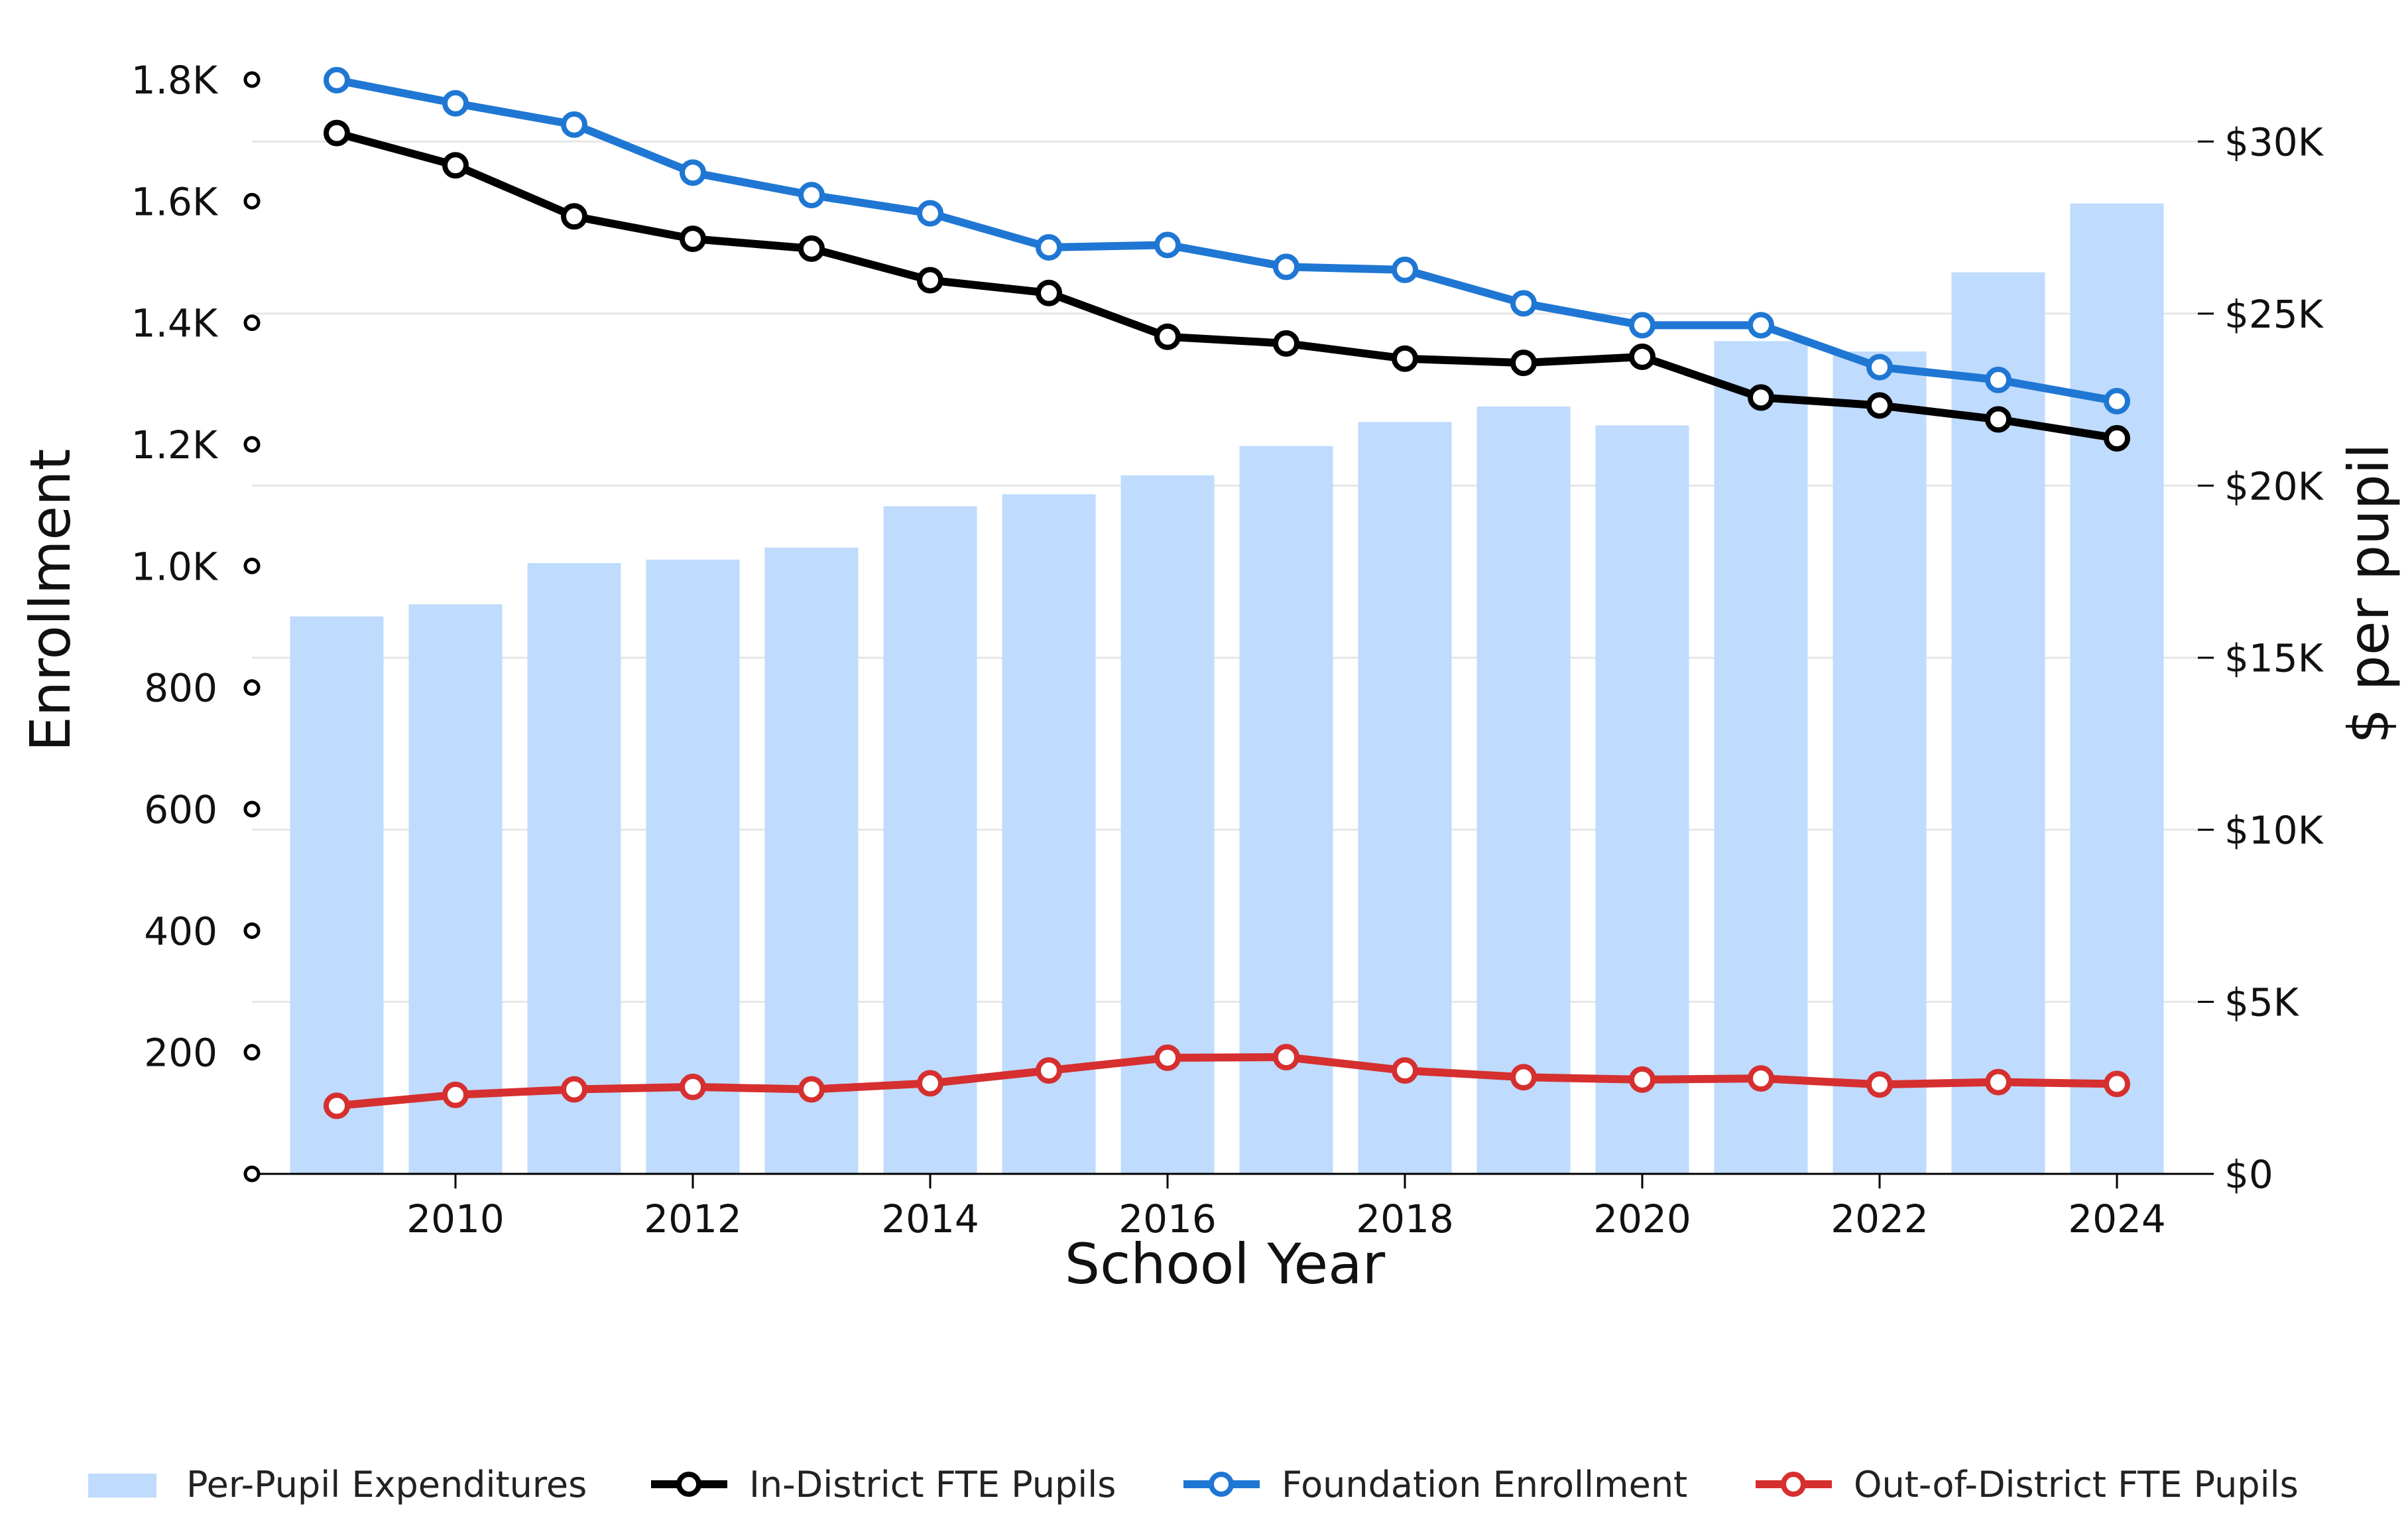 The height and width of the screenshot is (1532, 2408). I want to click on y-right-tick-label: $10K, so click(2274, 830).